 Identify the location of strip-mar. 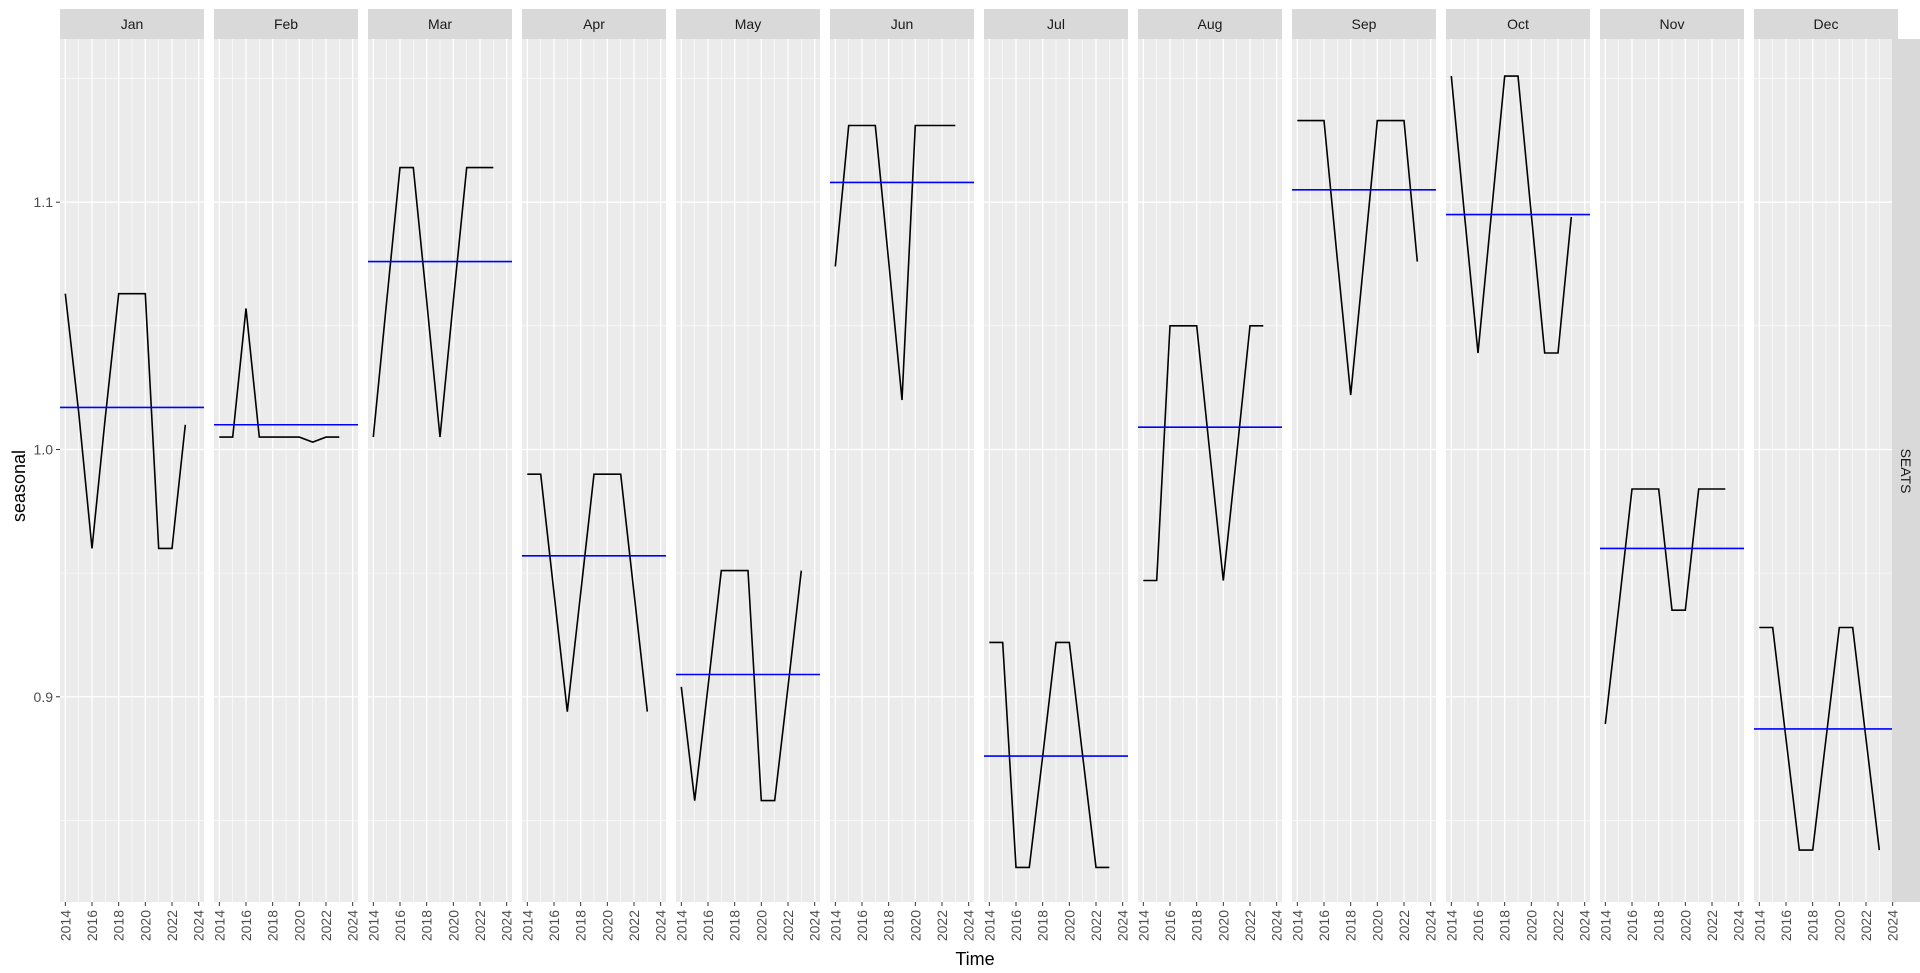
(440, 24).